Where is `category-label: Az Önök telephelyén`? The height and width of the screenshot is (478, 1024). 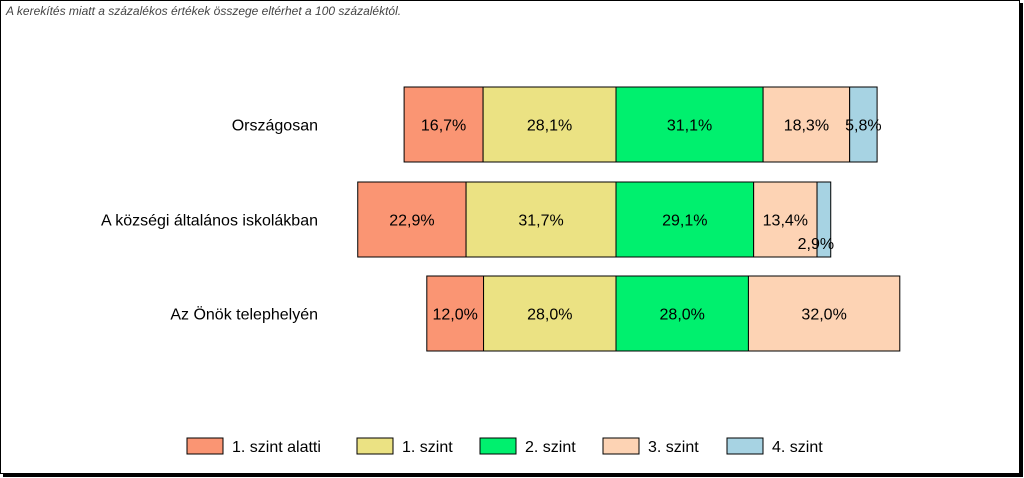
category-label: Az Önök telephelyén is located at coordinates (244, 315).